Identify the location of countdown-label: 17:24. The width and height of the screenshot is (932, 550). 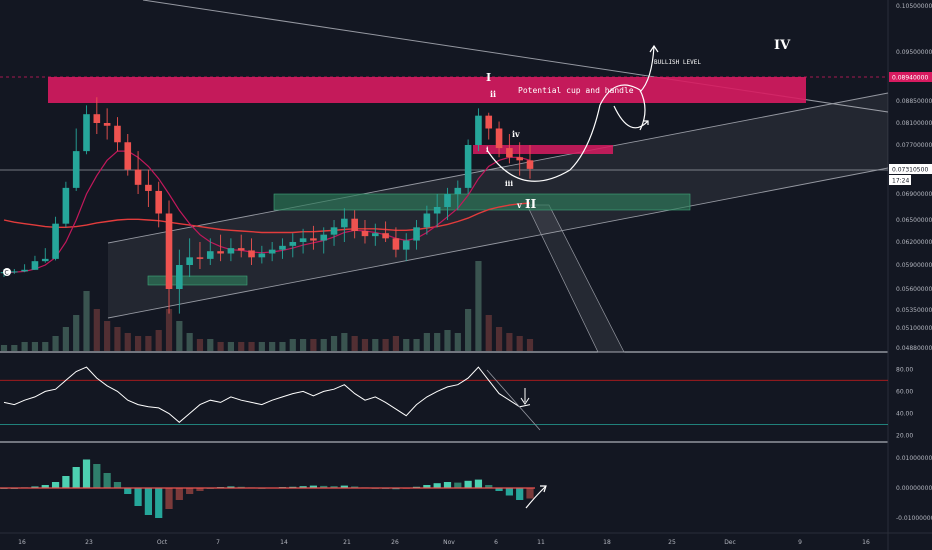
(900, 181).